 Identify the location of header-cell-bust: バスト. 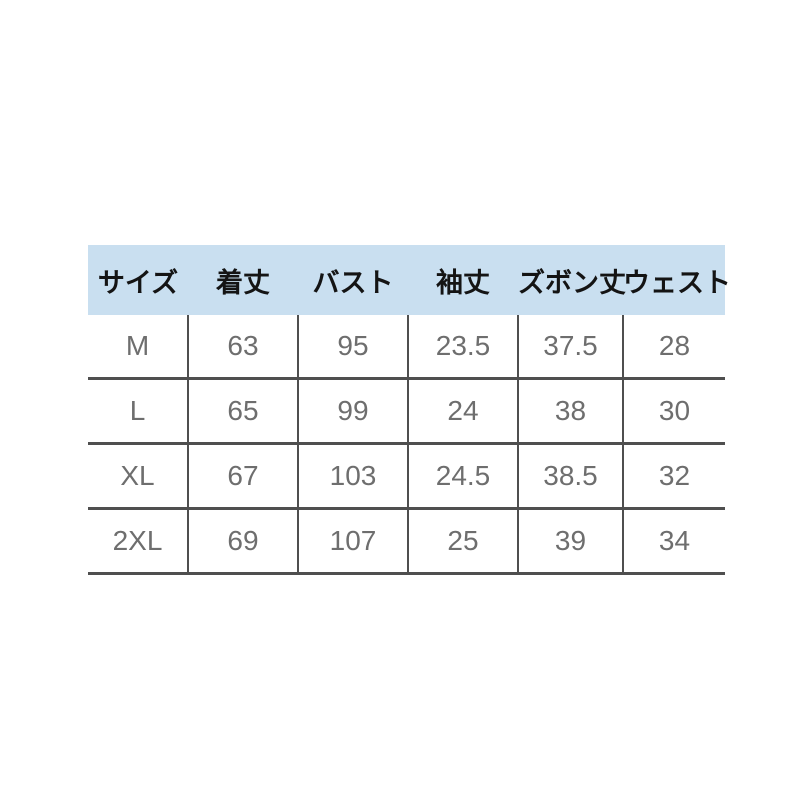
(353, 280).